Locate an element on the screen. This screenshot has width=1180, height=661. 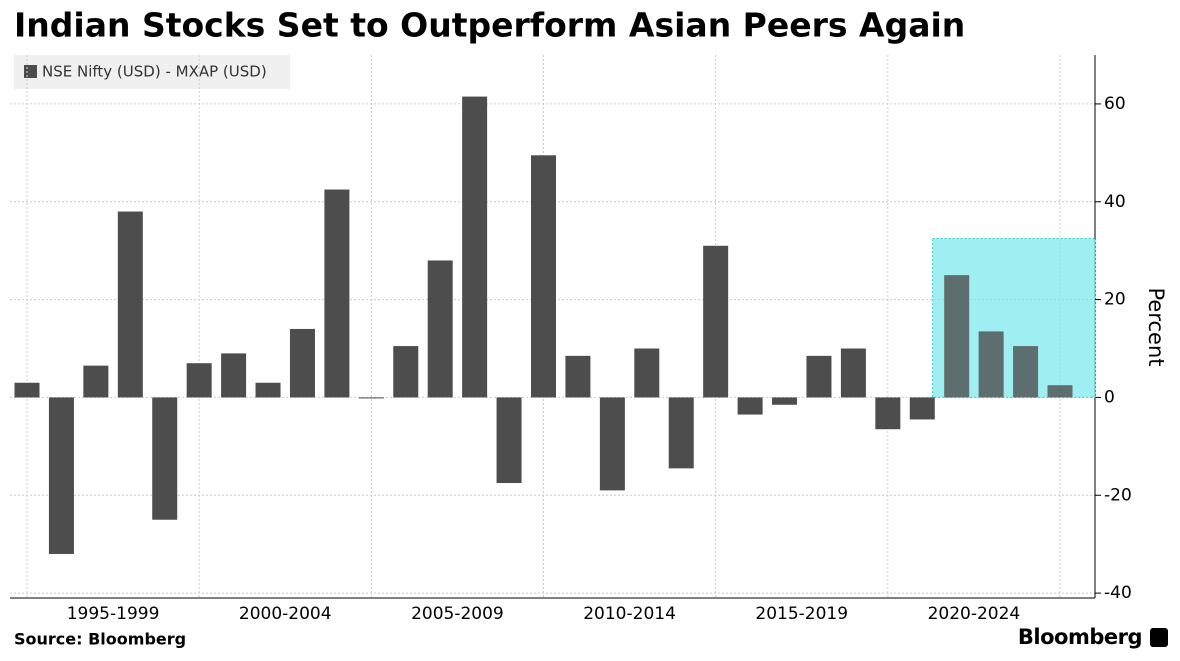
y-tick-label: 40 is located at coordinates (1115, 202).